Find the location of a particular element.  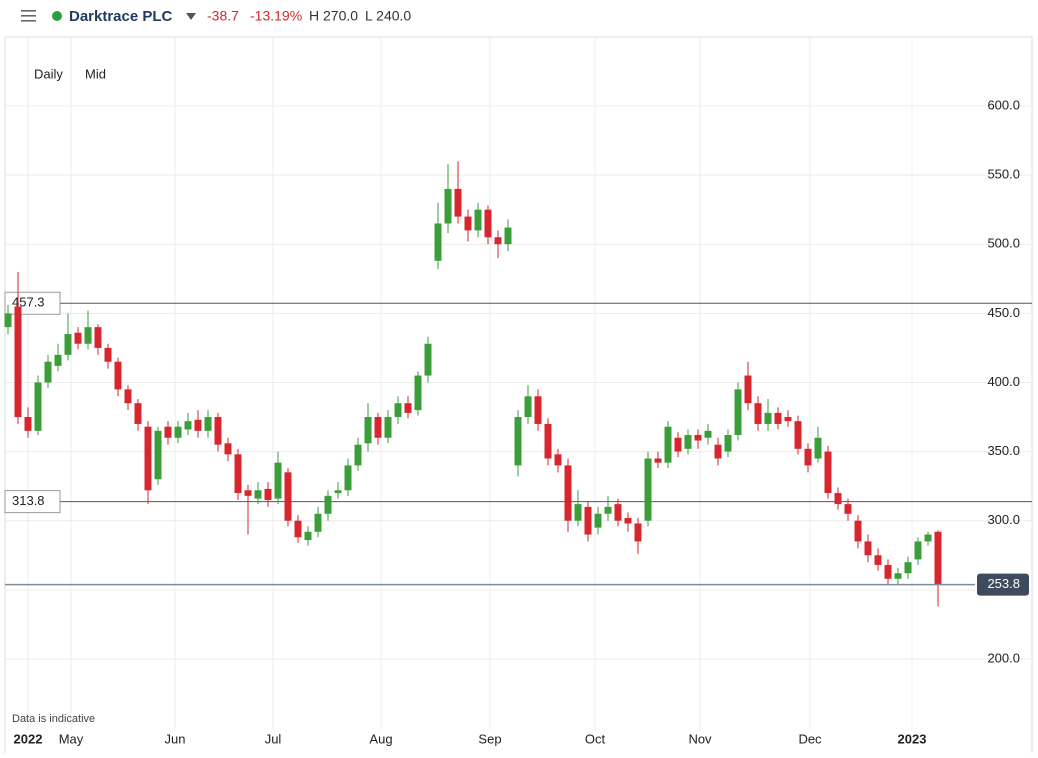

price-type-button: Mid is located at coordinates (95, 73).